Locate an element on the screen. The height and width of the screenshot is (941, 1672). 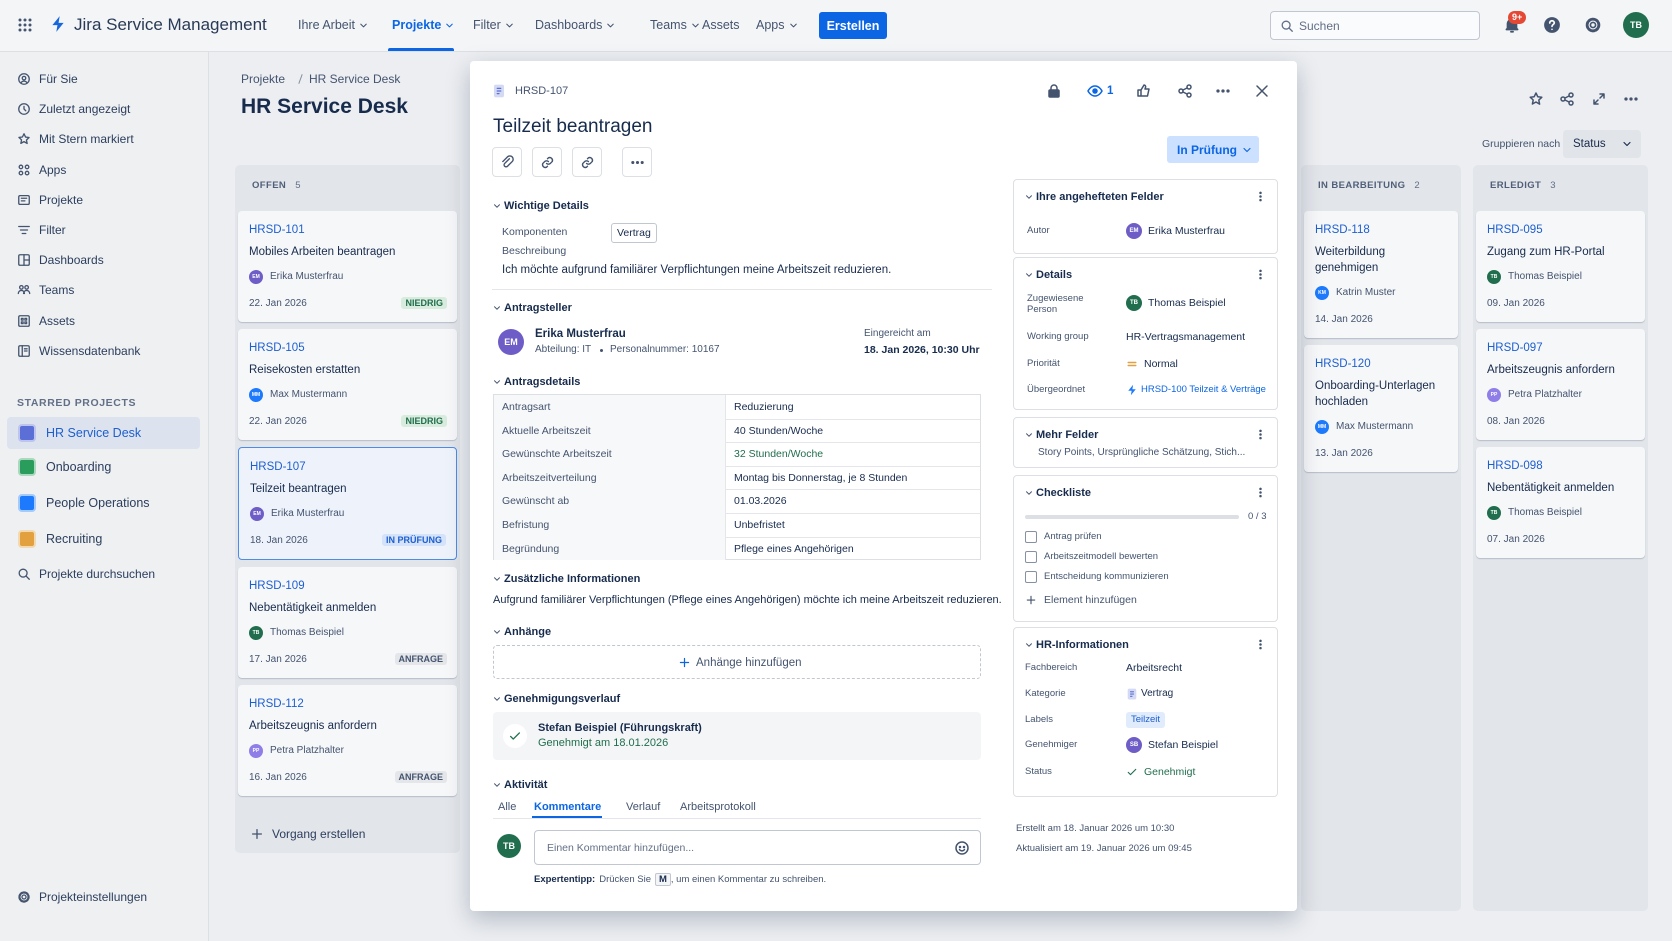
group-by-select: Status is located at coordinates (1602, 144).